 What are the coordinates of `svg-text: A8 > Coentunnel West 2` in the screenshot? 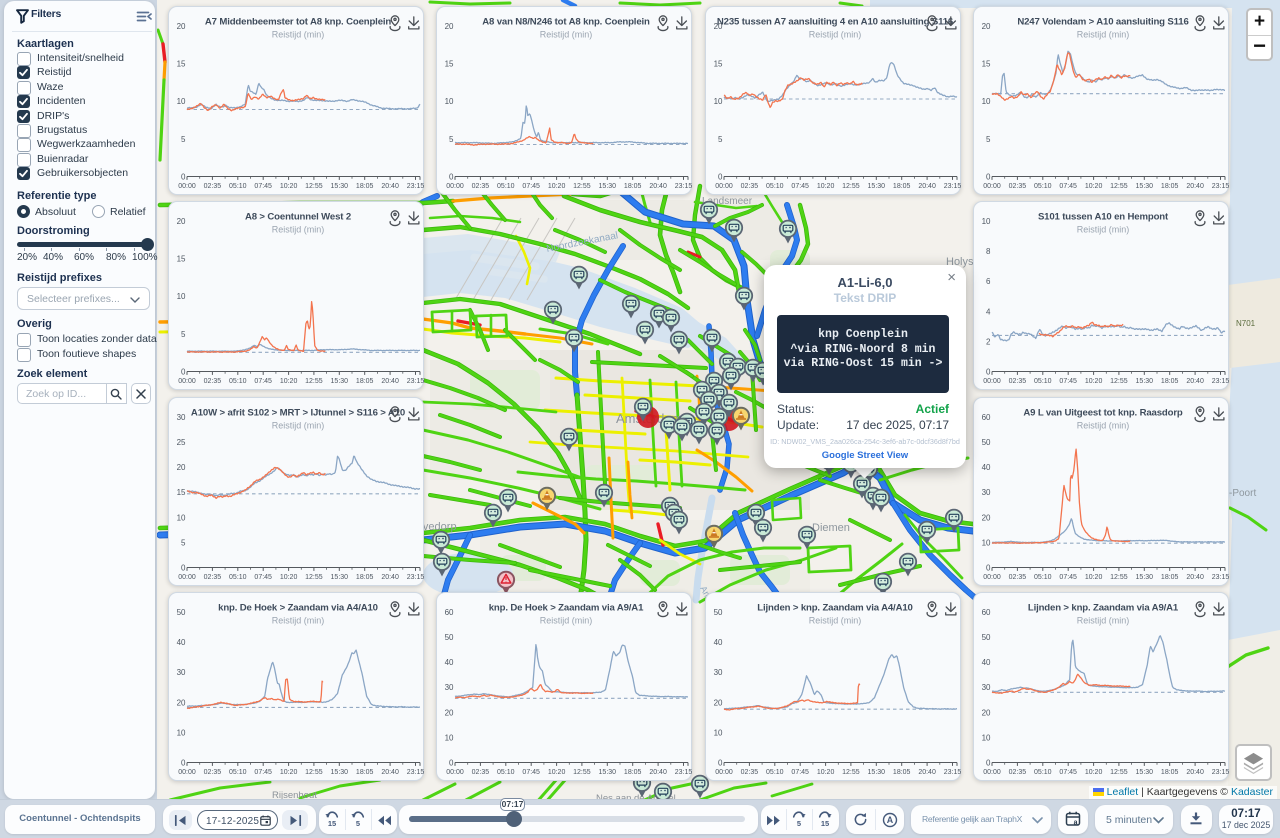 It's located at (298, 217).